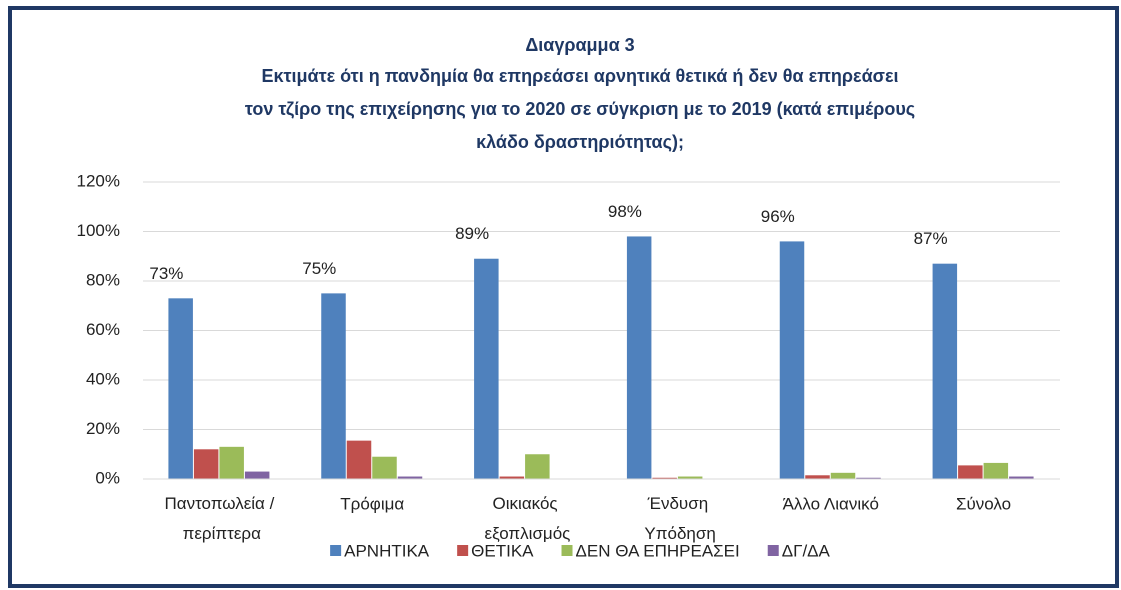 The image size is (1121, 590). Describe the element at coordinates (579, 45) in the screenshot. I see `chart-title: Διαγραμμα 3` at that location.